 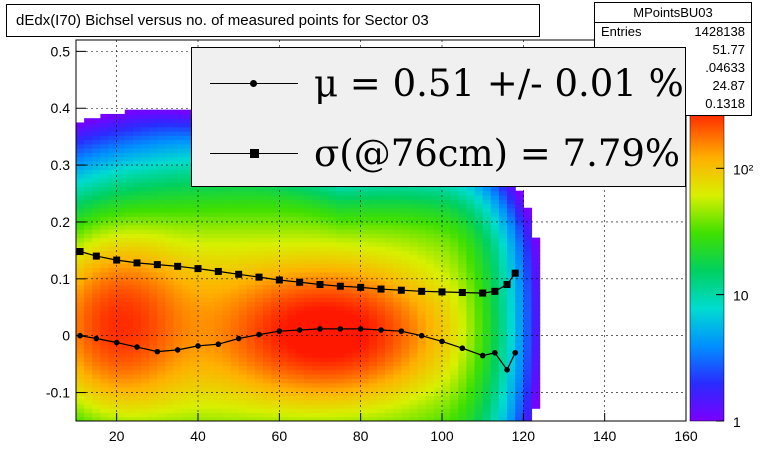 I want to click on series-mu-point, so click(x=360, y=329).